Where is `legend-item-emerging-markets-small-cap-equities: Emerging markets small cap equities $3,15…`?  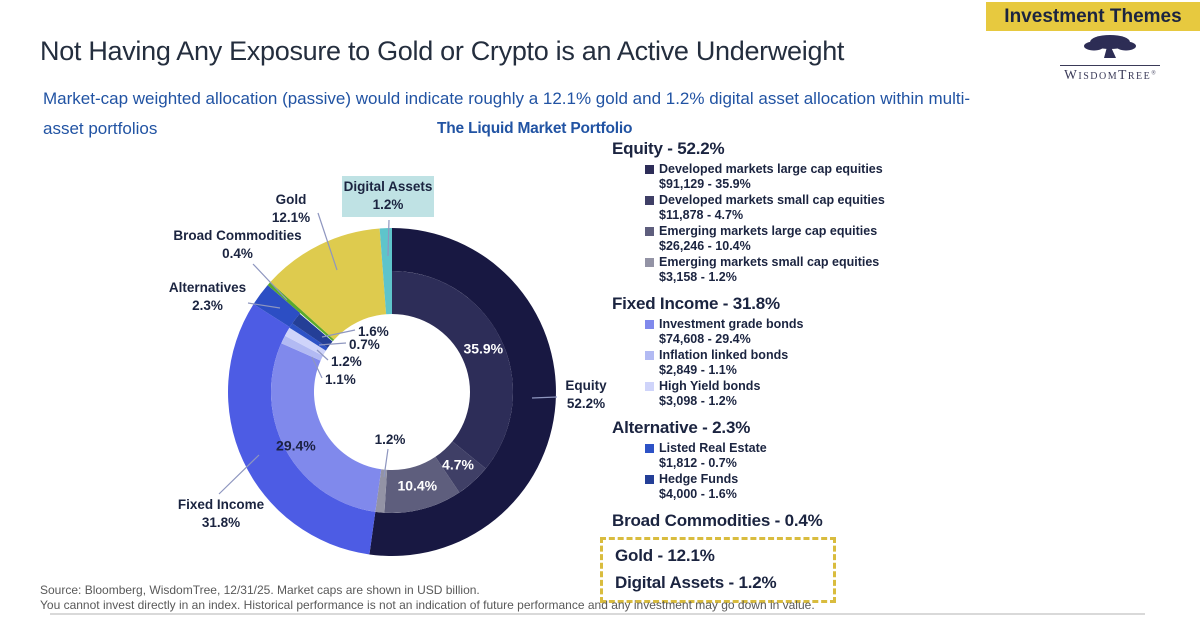
legend-item-emerging-markets-small-cap-equities: Emerging markets small cap equities $3,15… is located at coordinates (772, 270).